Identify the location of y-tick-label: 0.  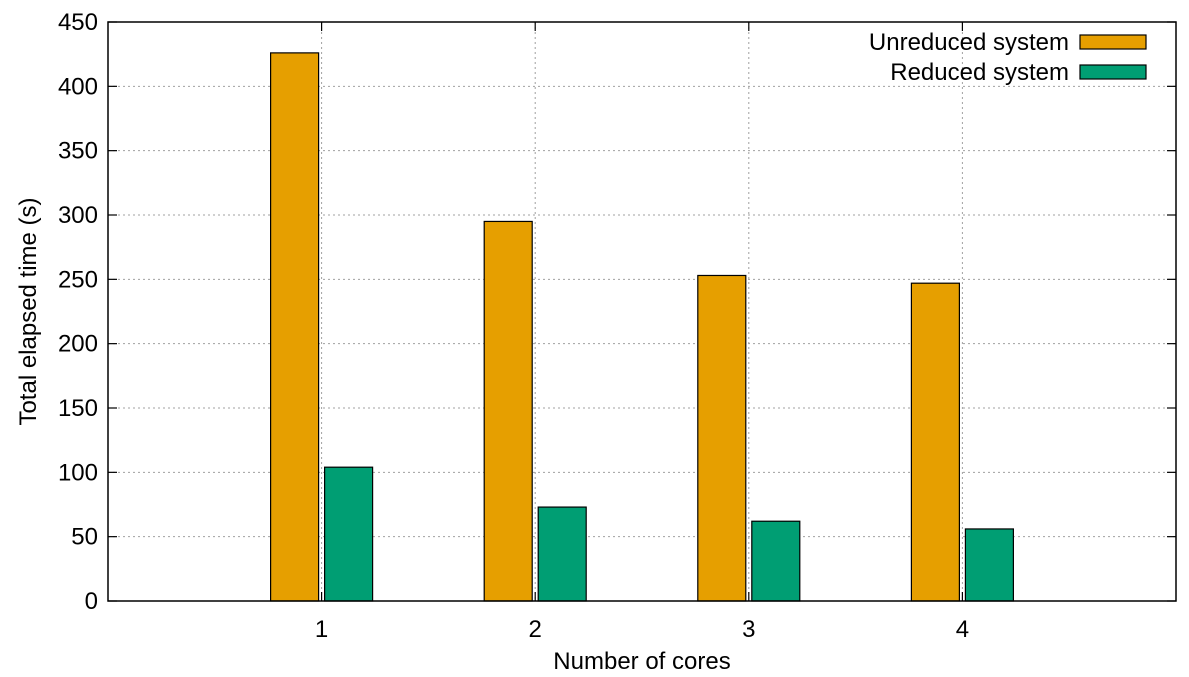
(91, 601).